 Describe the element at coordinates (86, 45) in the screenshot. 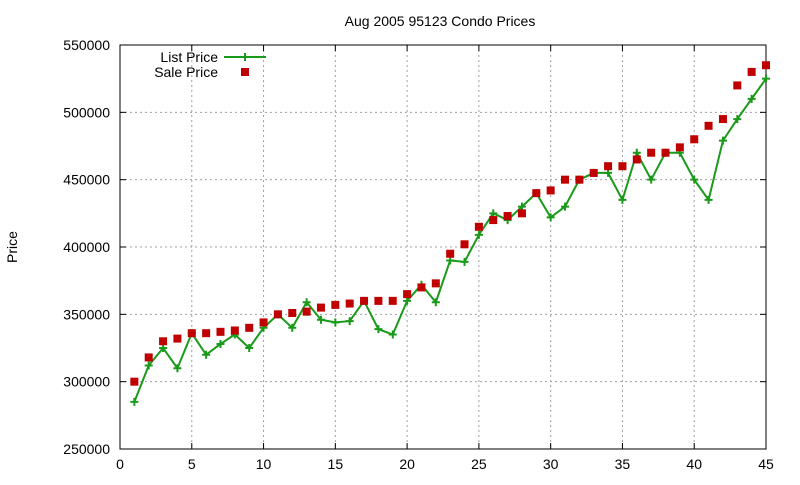

I see `y-tick-label: 550000` at that location.